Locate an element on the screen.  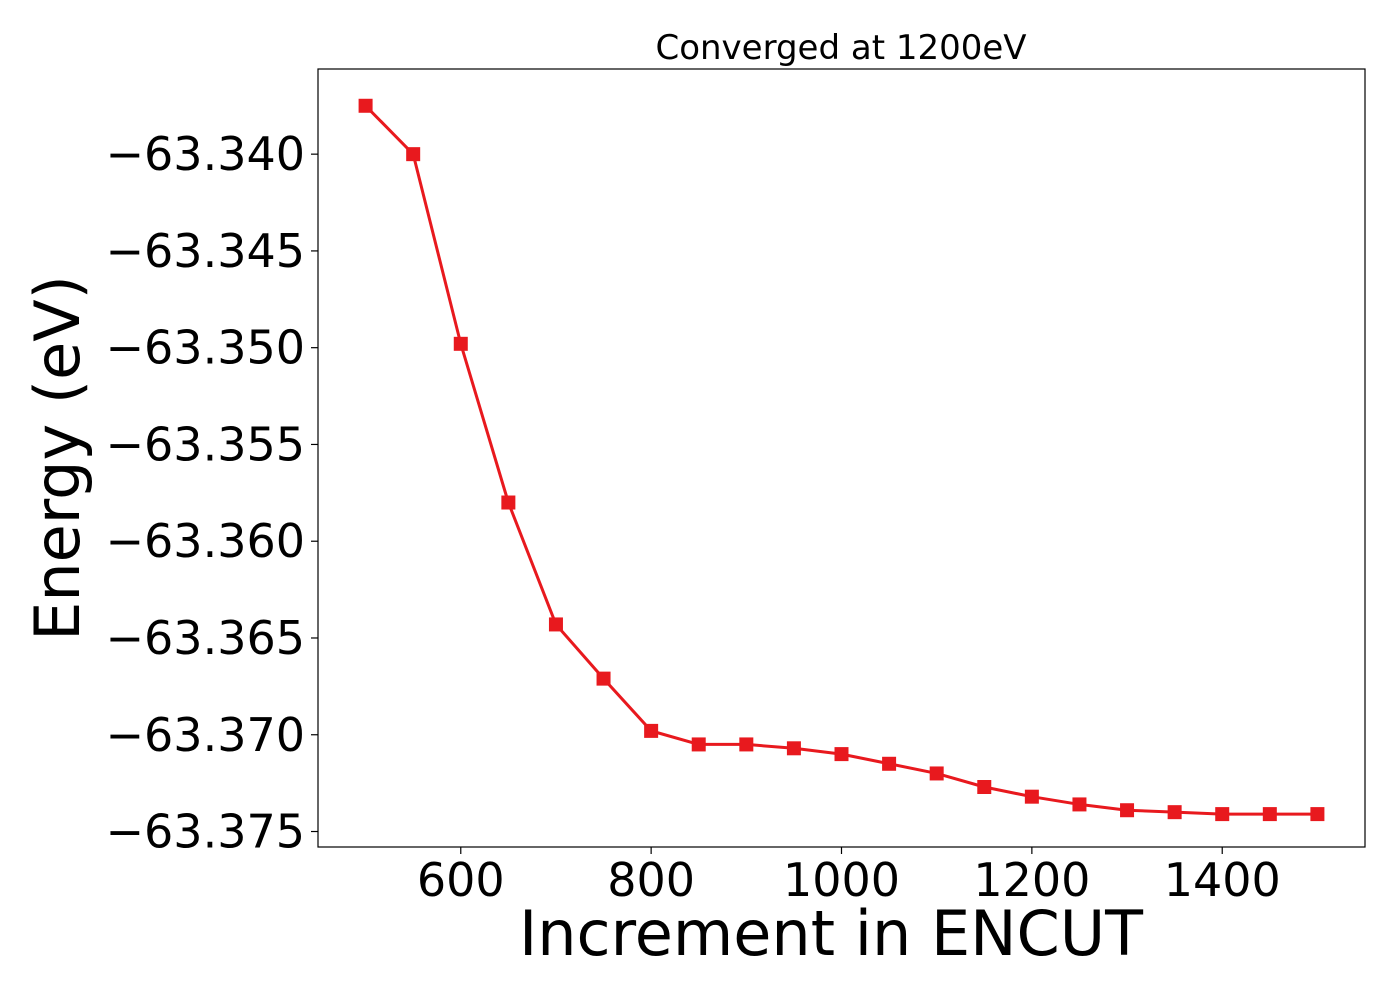
y-tick-label: −63.340 is located at coordinates (206, 154).